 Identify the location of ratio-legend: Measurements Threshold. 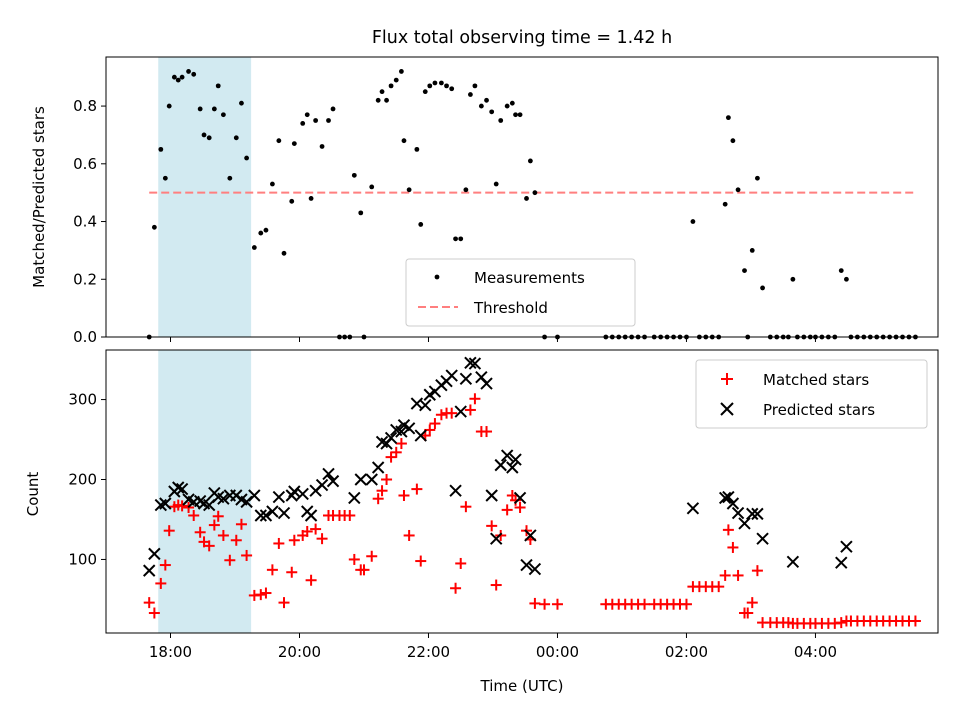
(520, 292).